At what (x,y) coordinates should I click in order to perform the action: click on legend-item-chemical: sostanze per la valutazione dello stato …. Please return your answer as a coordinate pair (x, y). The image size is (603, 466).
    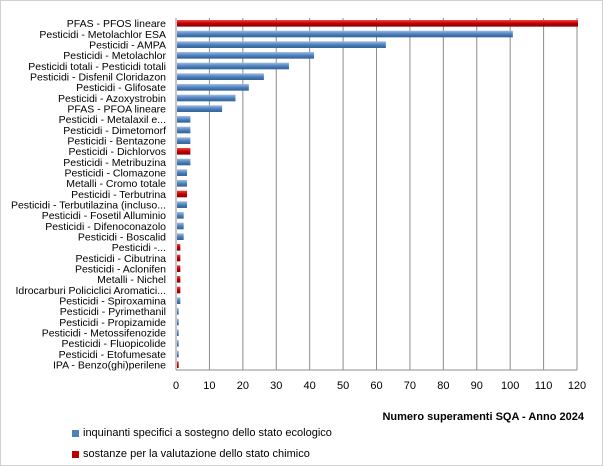
    Looking at the image, I should click on (191, 454).